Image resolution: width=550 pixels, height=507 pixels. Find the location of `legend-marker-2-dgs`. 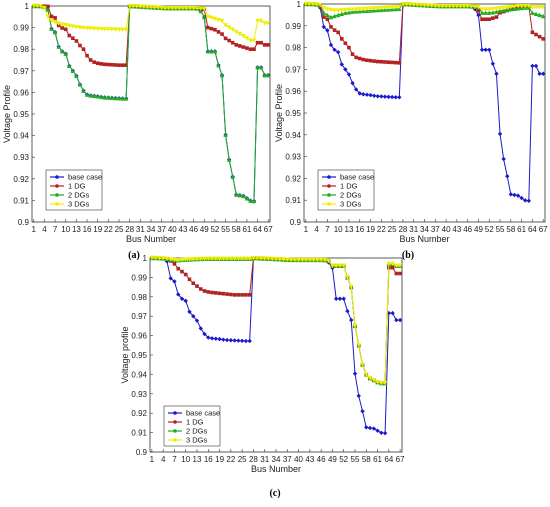

legend-marker-2-dgs is located at coordinates (175, 431).